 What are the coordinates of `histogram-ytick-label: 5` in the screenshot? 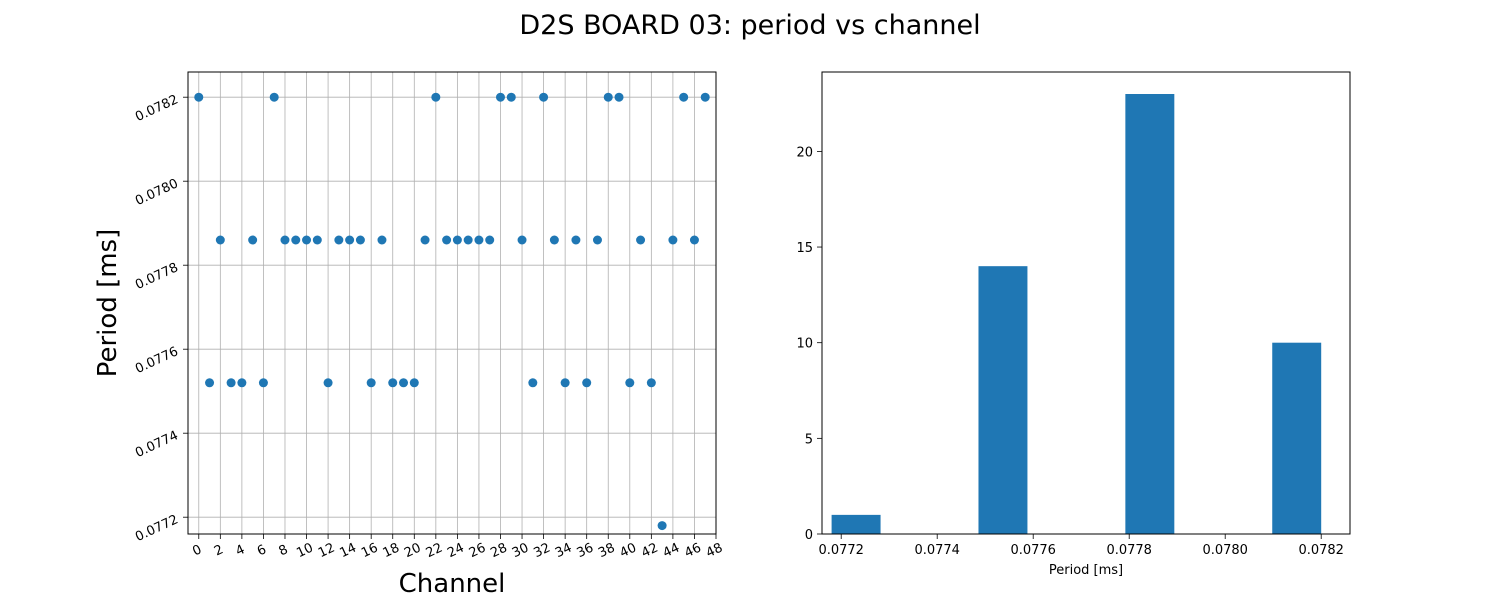 It's located at (809, 439).